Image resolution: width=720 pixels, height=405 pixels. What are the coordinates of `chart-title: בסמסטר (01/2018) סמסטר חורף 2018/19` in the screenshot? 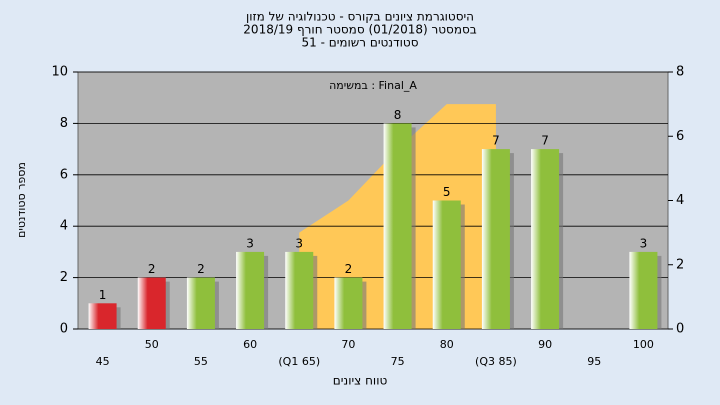 It's located at (359, 30).